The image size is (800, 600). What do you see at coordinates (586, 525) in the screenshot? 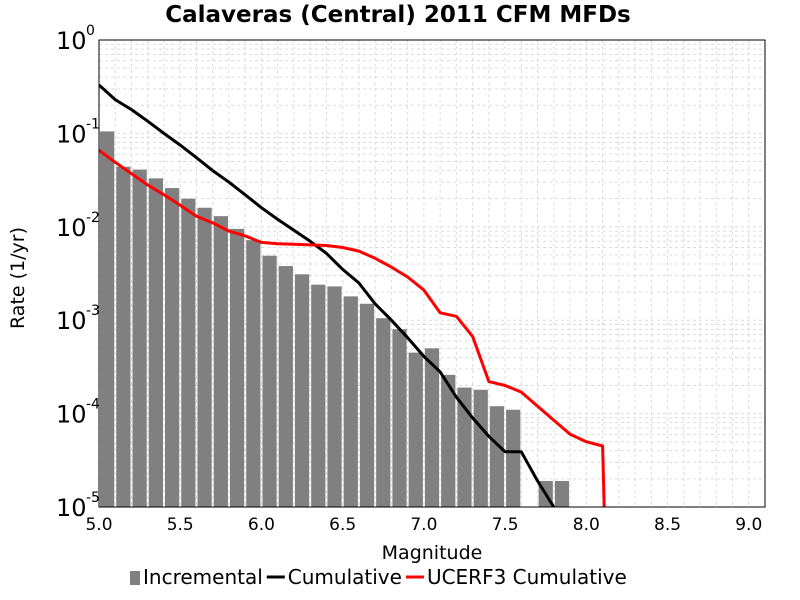
I see `x-tick-label: 8.0` at bounding box center [586, 525].